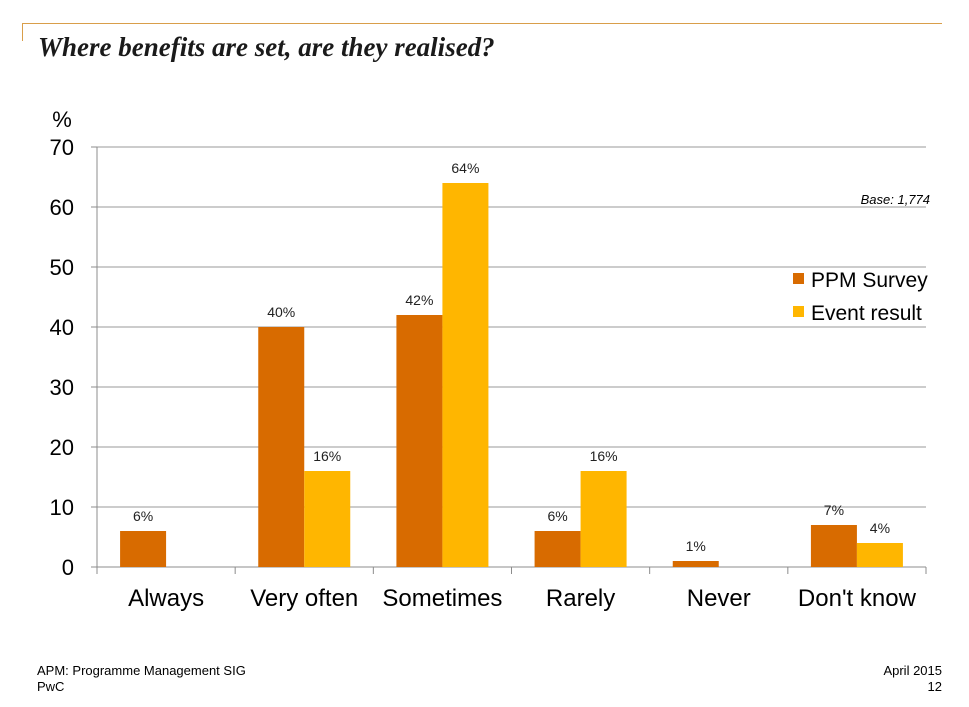 The height and width of the screenshot is (707, 969). What do you see at coordinates (696, 546) in the screenshot?
I see `data-label: 1%` at bounding box center [696, 546].